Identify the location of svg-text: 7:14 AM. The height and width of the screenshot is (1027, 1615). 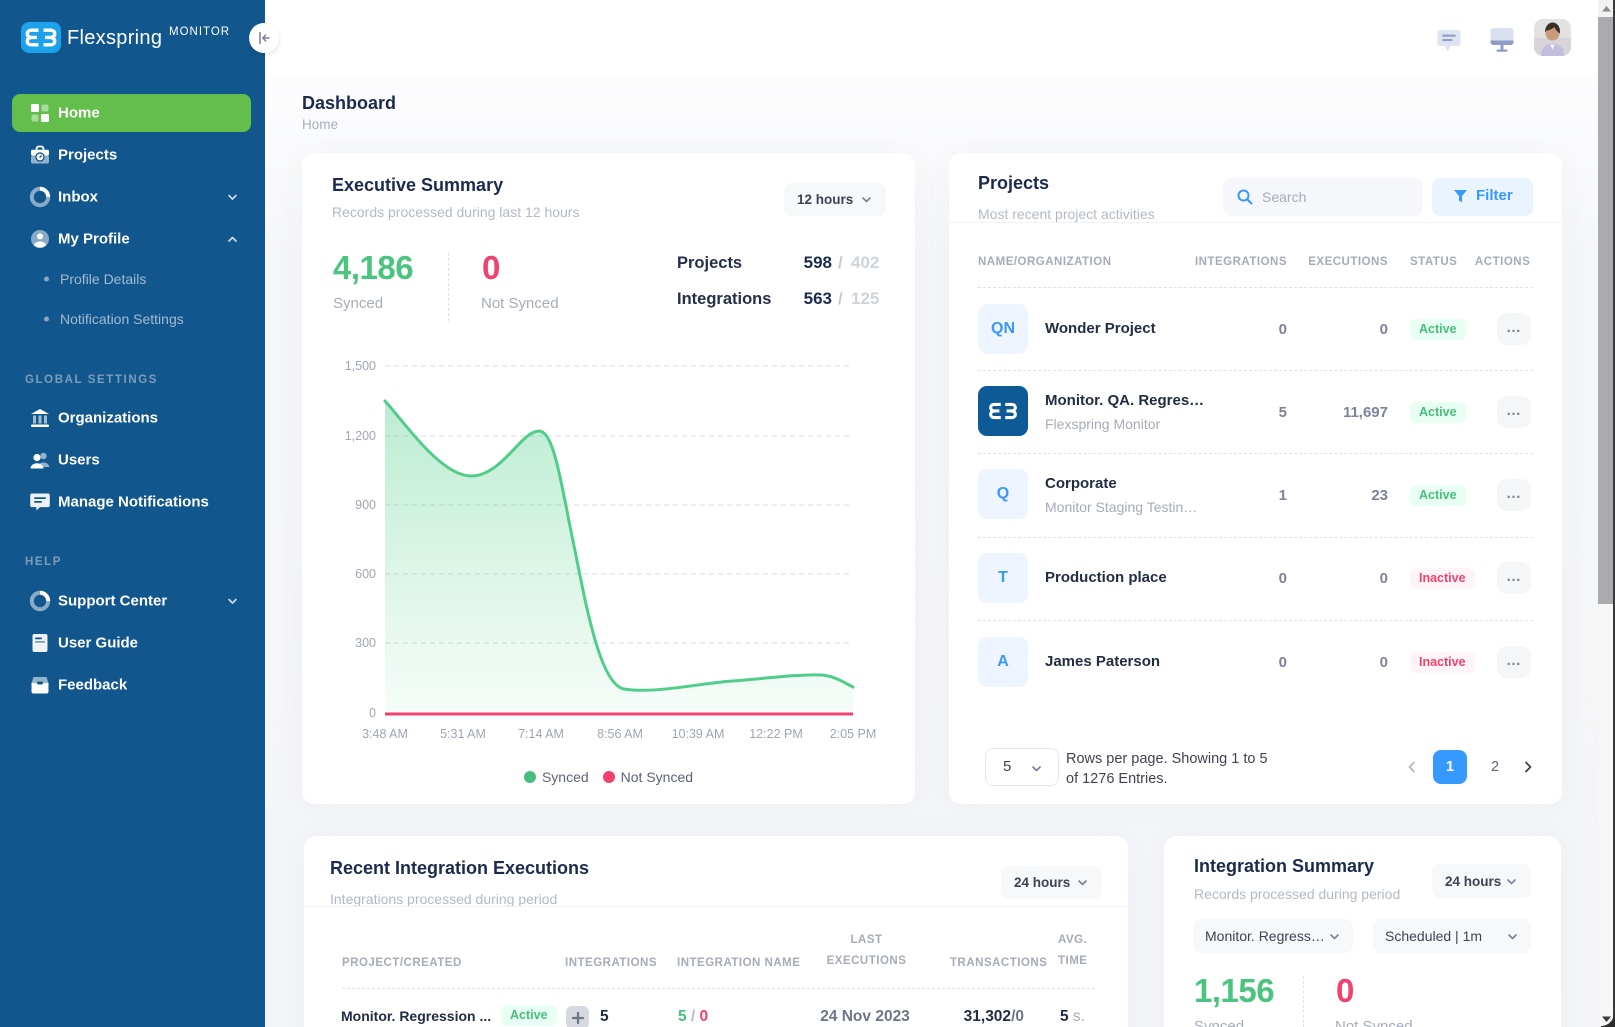
(541, 734).